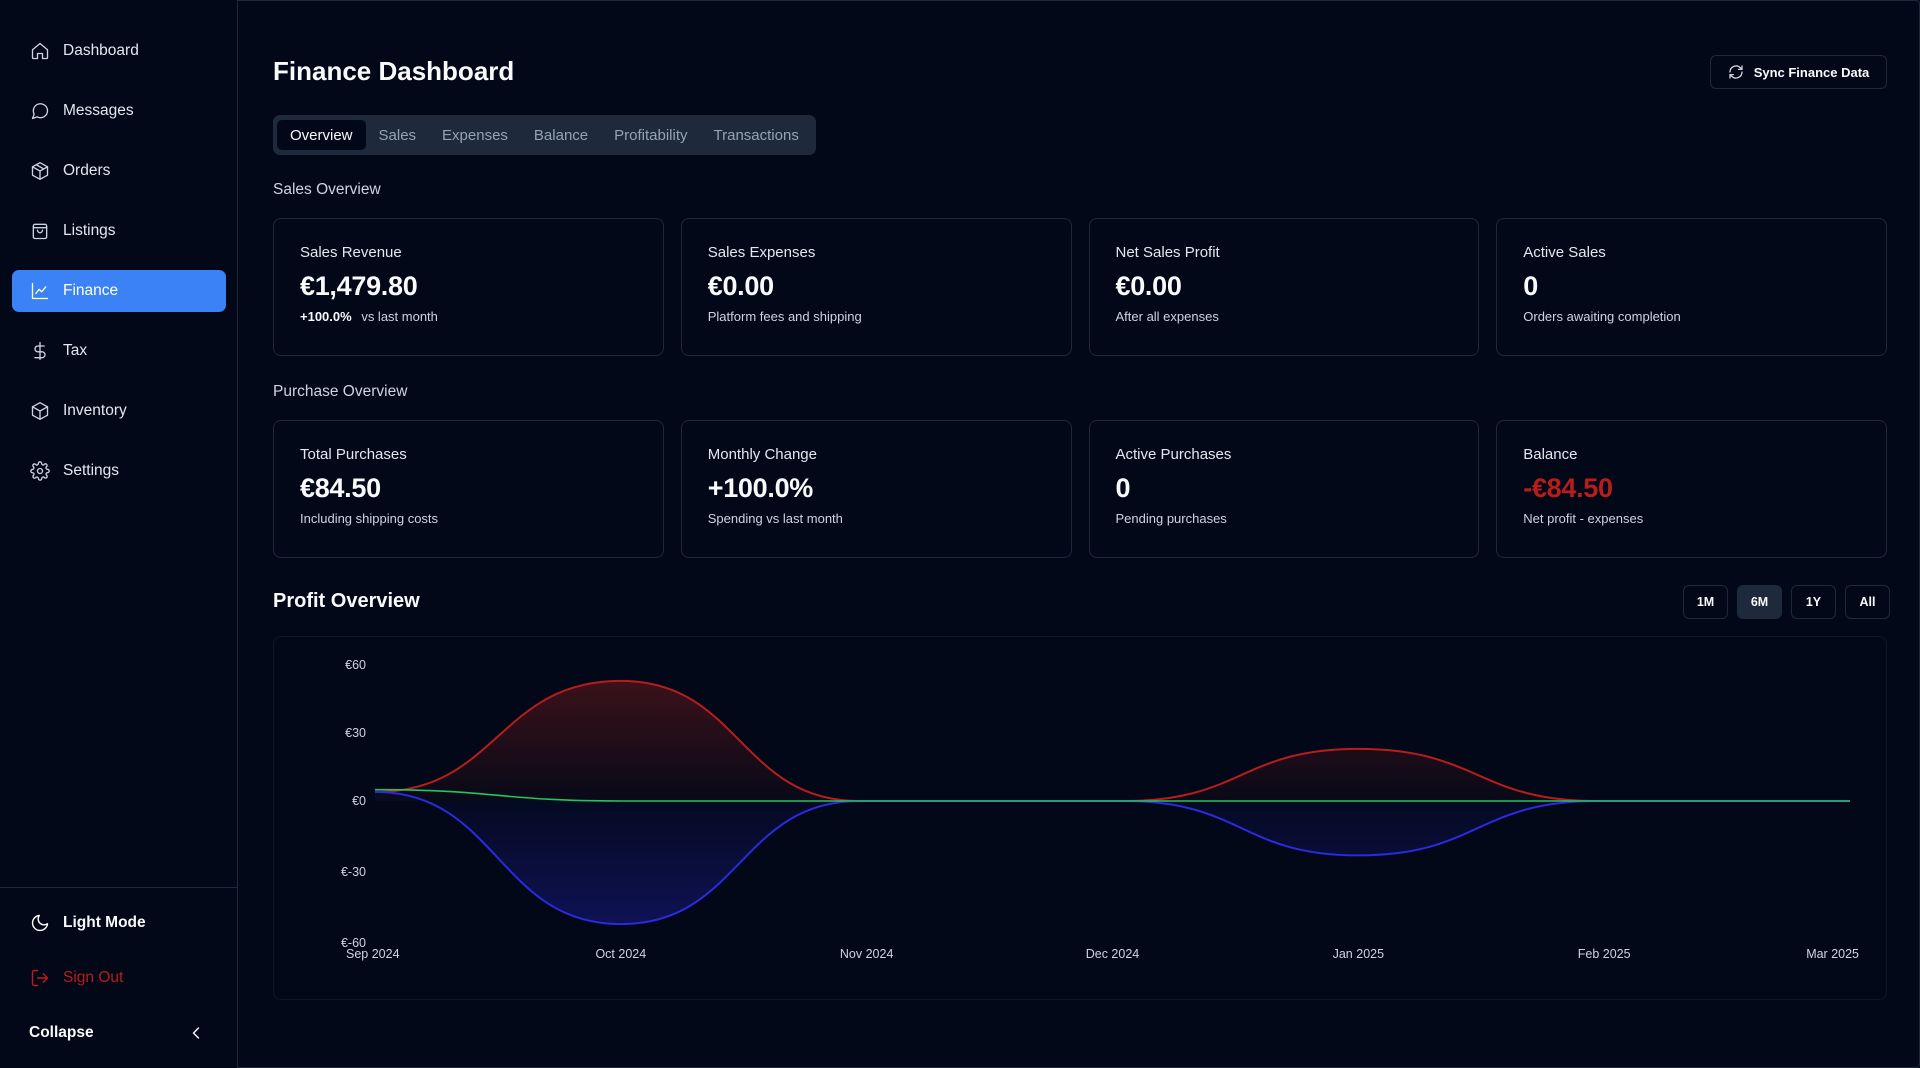 Image resolution: width=1920 pixels, height=1068 pixels. Describe the element at coordinates (1112, 795) in the screenshot. I see `series-line-green` at that location.